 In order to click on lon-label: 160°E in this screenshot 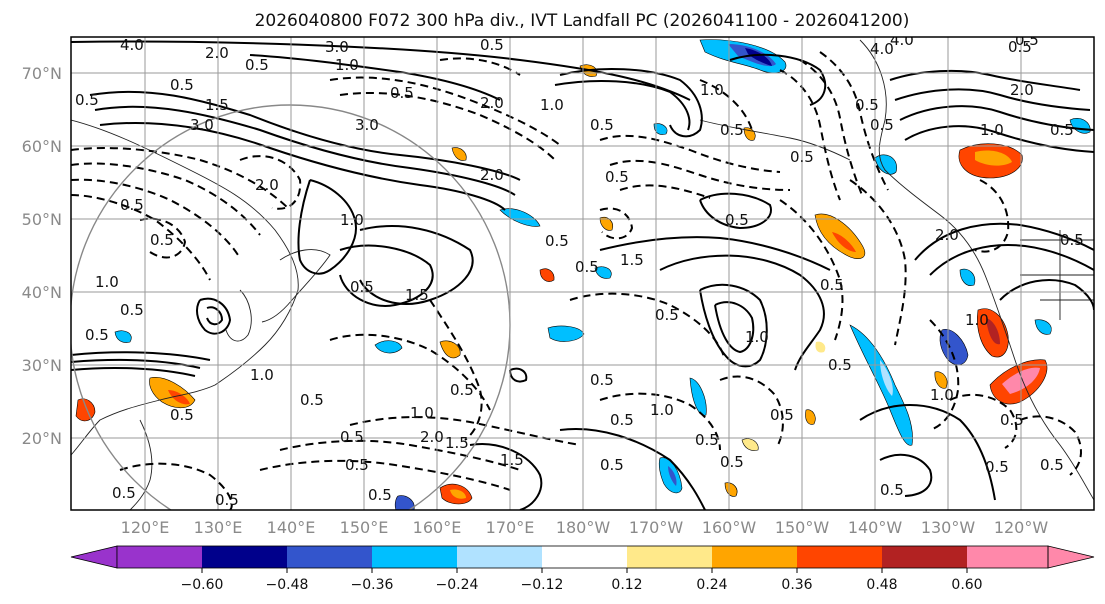, I will do `click(437, 527)`.